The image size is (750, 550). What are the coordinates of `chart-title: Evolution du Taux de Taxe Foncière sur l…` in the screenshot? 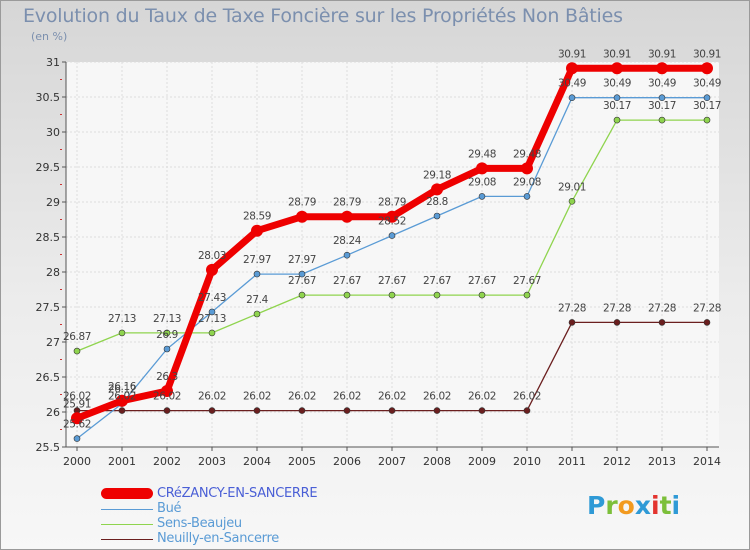 It's located at (323, 16).